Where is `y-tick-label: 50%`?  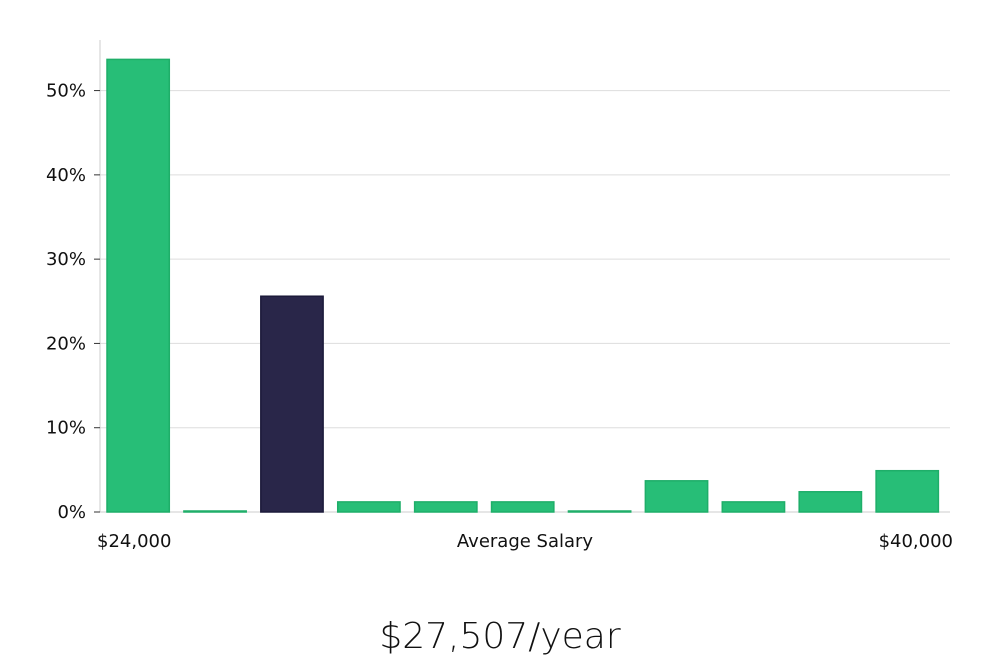
y-tick-label: 50% is located at coordinates (66, 91).